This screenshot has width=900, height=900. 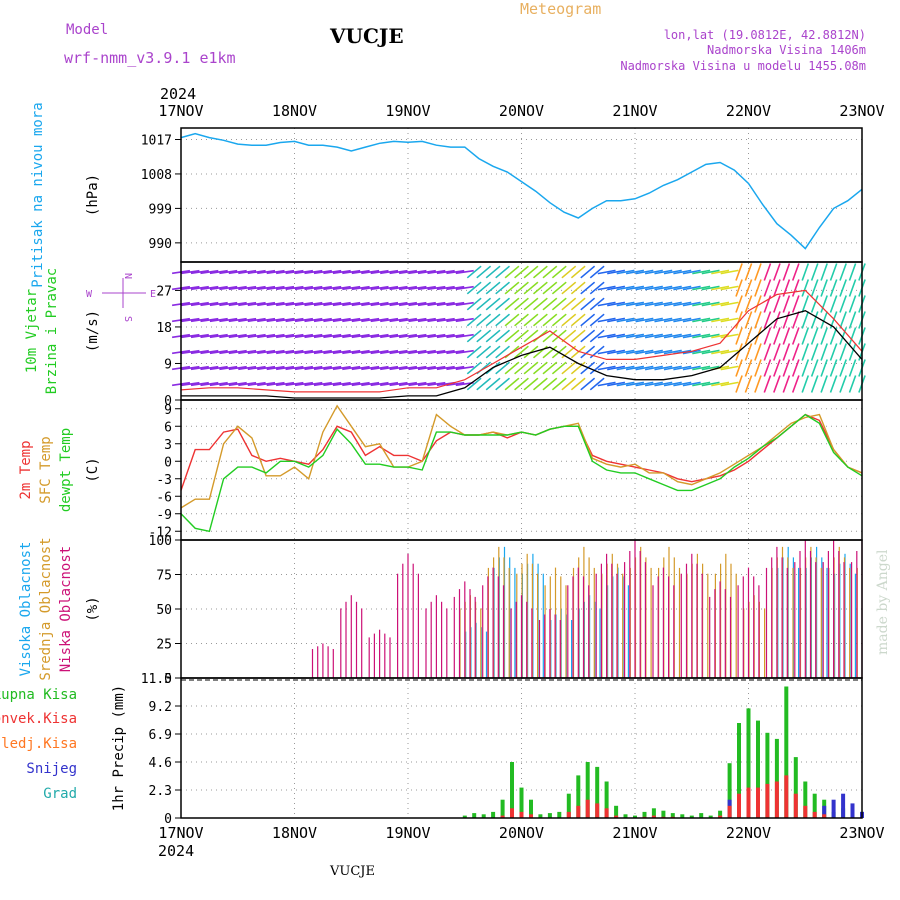 I want to click on day-label-top: 20NOV, so click(x=521, y=111).